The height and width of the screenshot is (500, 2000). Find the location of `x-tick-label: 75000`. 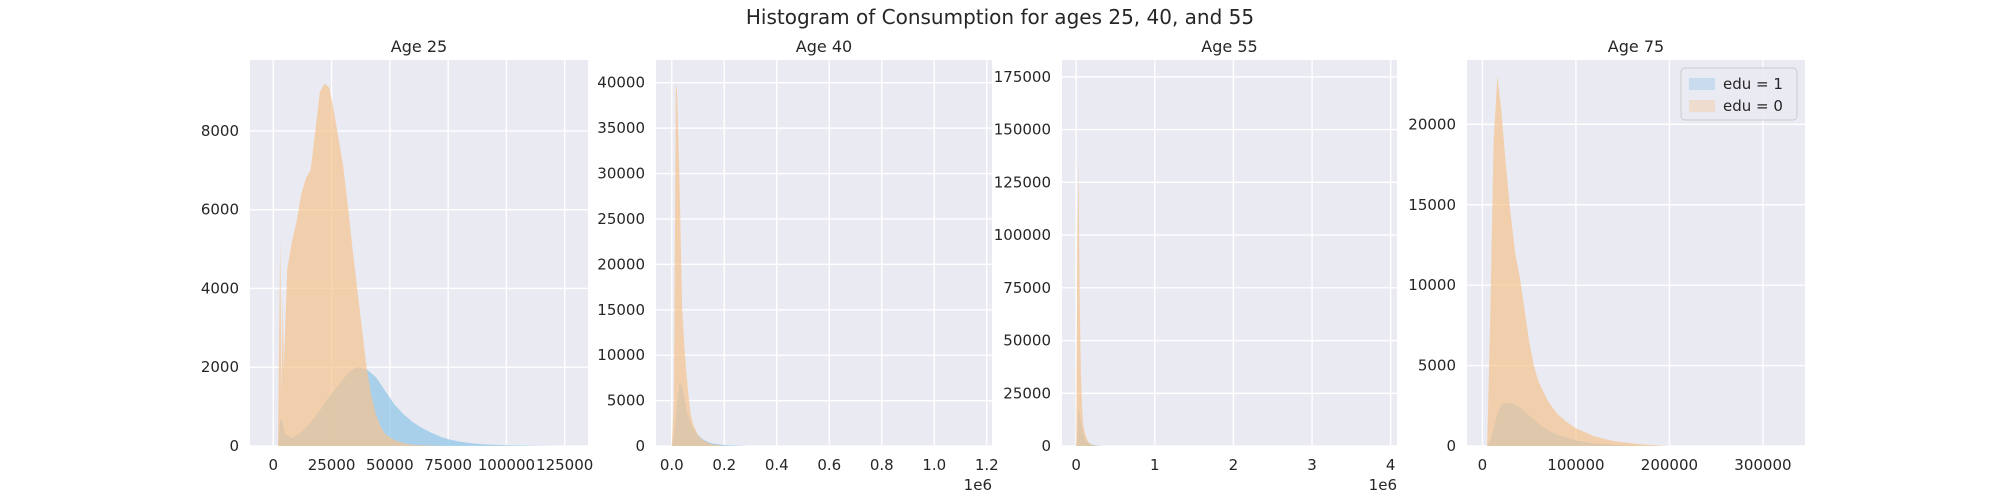

x-tick-label: 75000 is located at coordinates (448, 465).